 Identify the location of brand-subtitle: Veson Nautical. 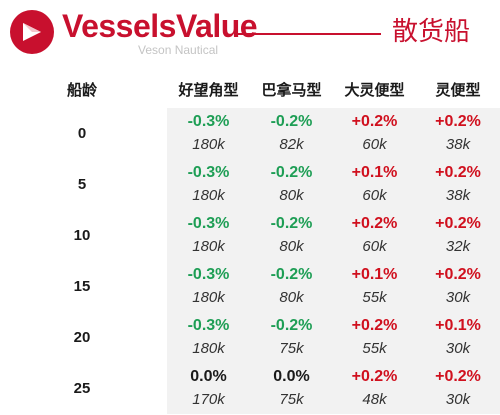
(178, 50).